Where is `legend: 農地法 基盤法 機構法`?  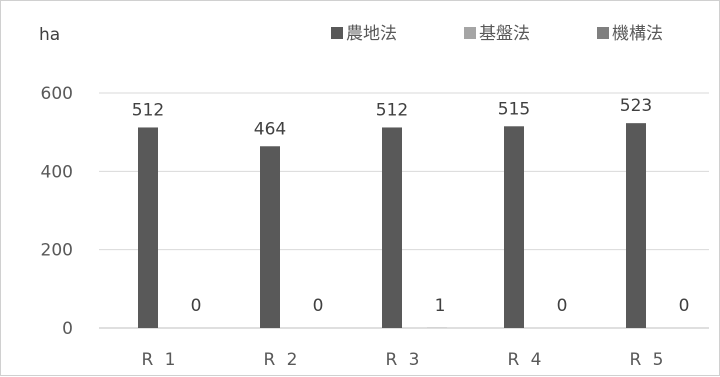
legend: 農地法 基盤法 機構法 is located at coordinates (497, 34).